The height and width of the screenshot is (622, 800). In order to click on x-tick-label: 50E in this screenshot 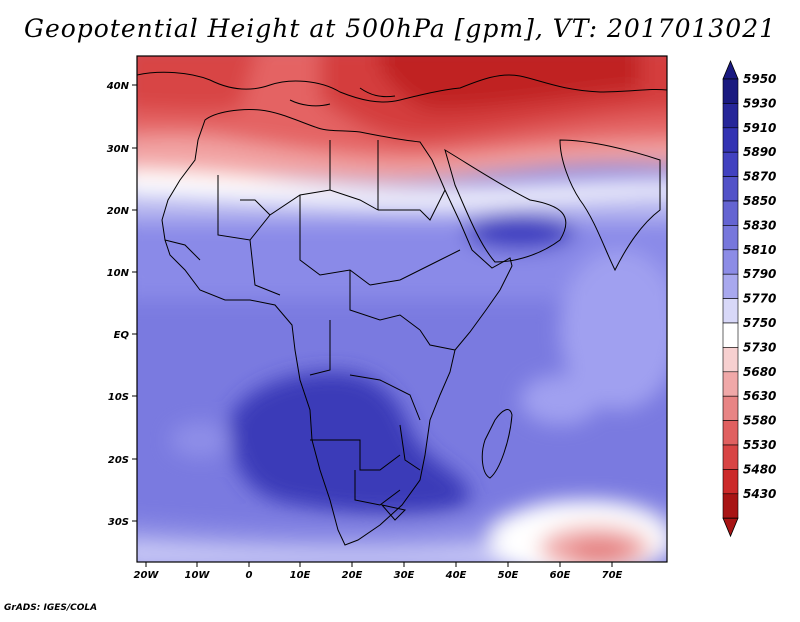, I will do `click(508, 575)`.